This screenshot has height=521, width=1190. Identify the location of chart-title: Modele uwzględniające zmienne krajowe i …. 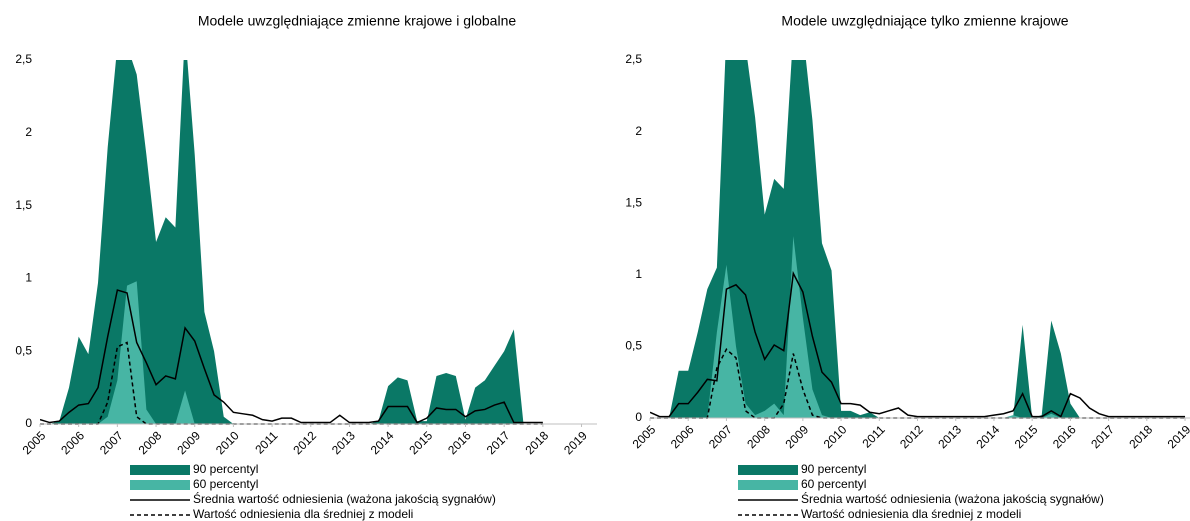
(357, 21).